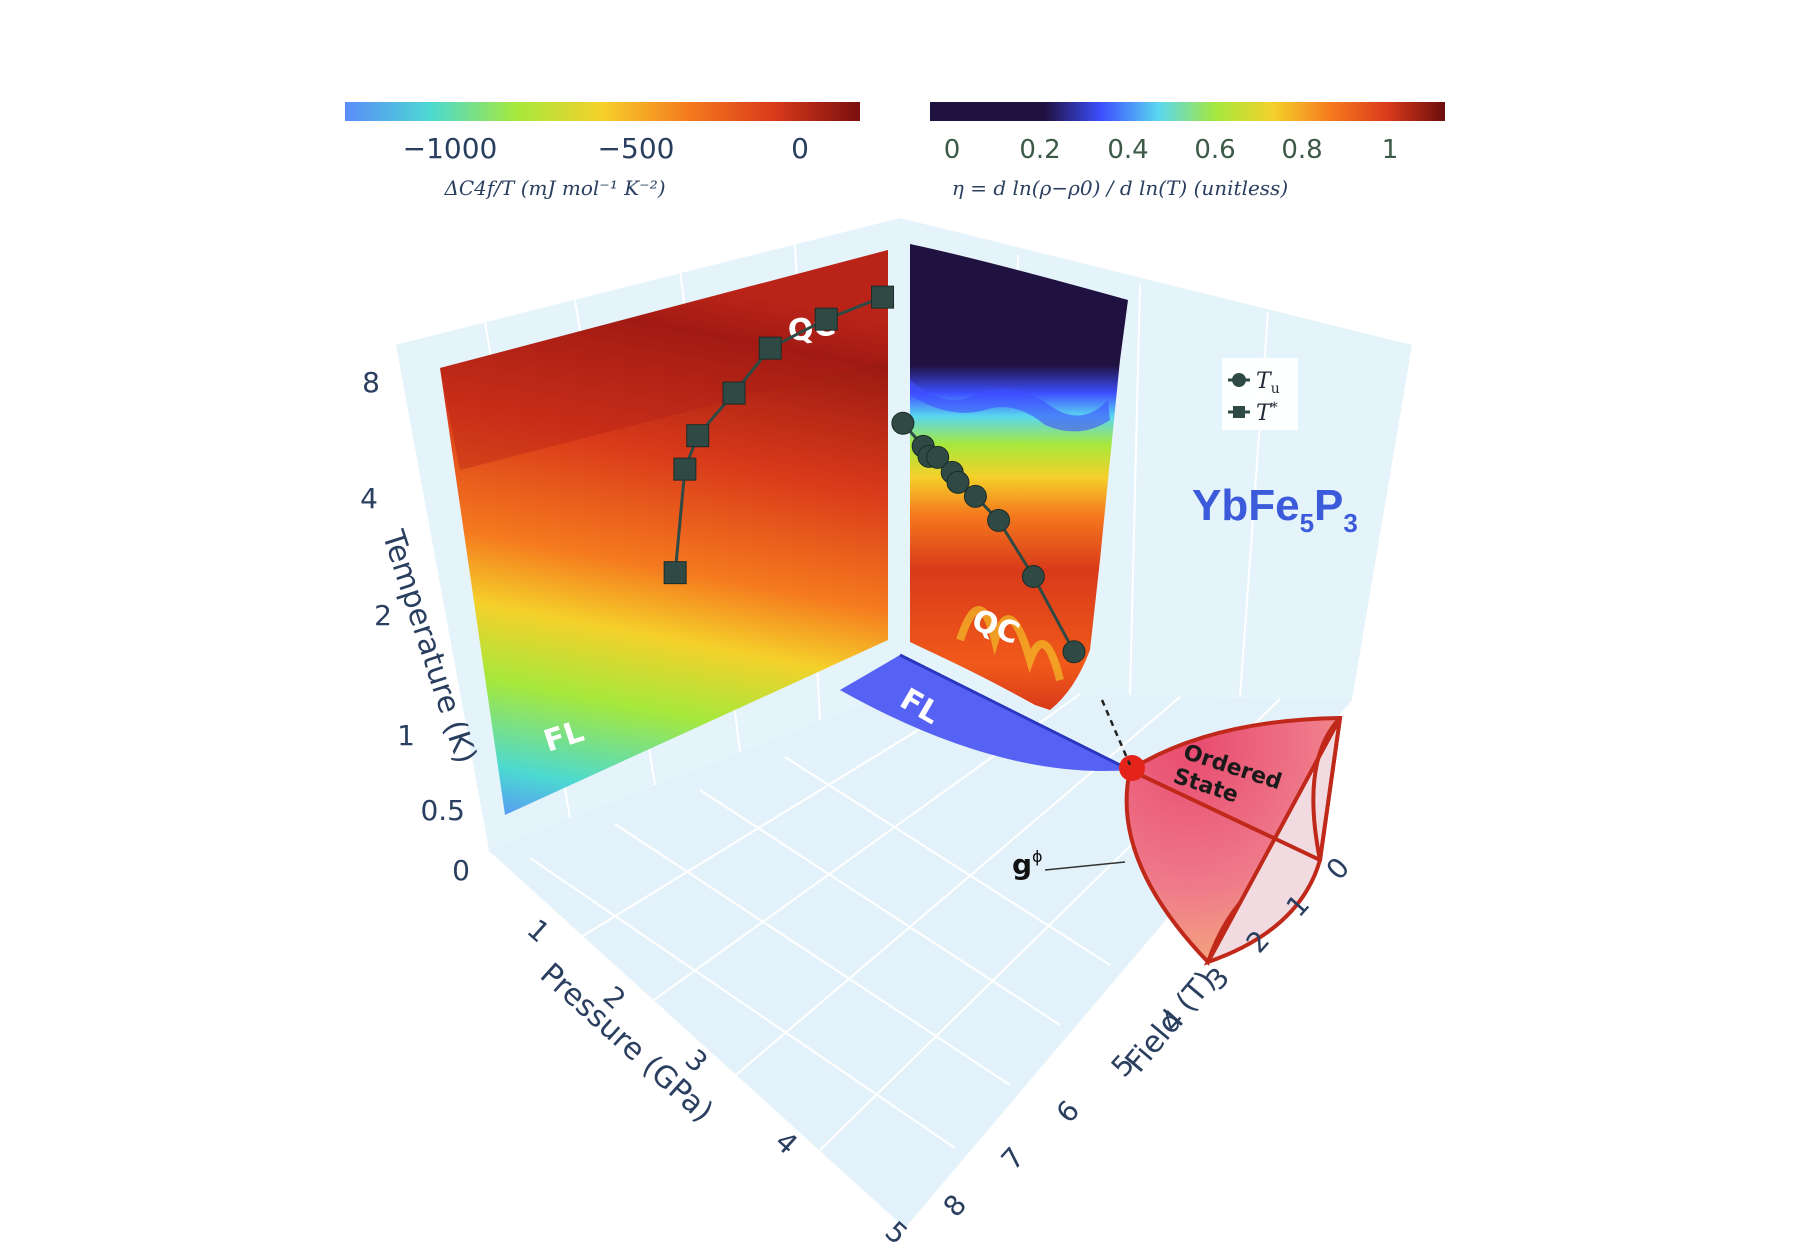 The image size is (1799, 1254). I want to click on ordered-state-dome, so click(1231, 840).